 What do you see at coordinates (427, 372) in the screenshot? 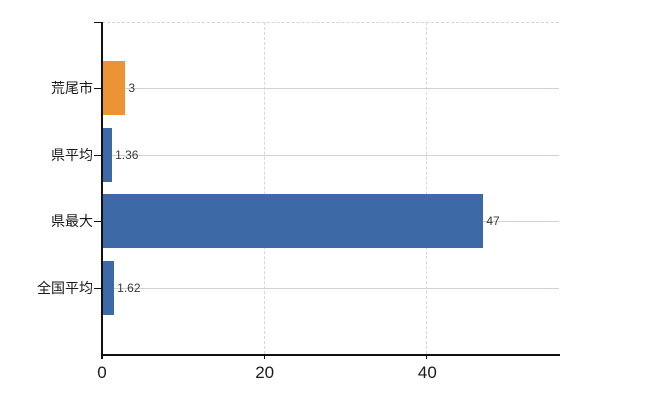
I see `x-tick-label: 40` at bounding box center [427, 372].